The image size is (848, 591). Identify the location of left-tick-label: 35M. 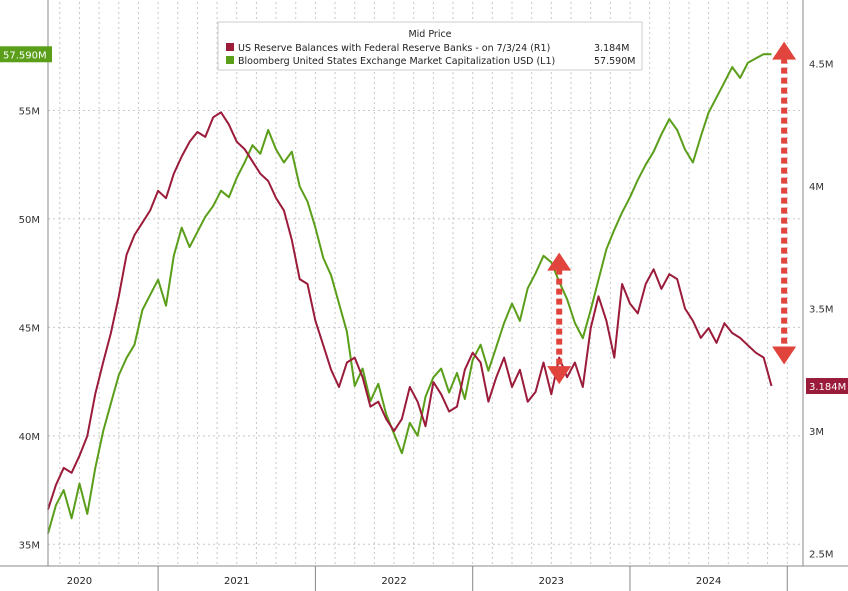
(29, 545).